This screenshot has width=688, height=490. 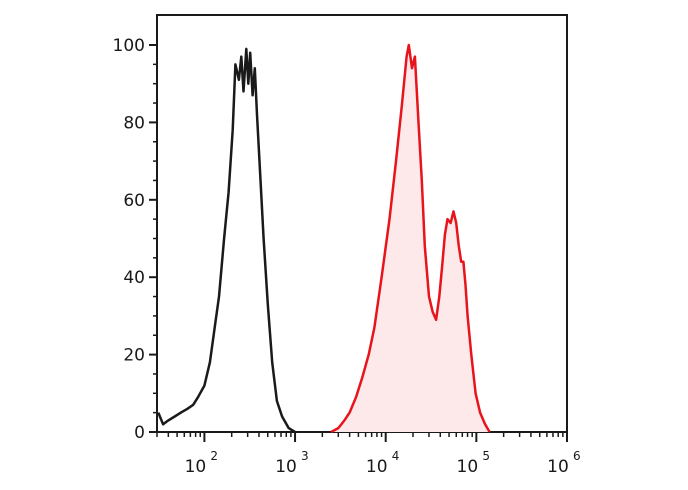 I want to click on y-tick-label: 80, so click(x=134, y=123).